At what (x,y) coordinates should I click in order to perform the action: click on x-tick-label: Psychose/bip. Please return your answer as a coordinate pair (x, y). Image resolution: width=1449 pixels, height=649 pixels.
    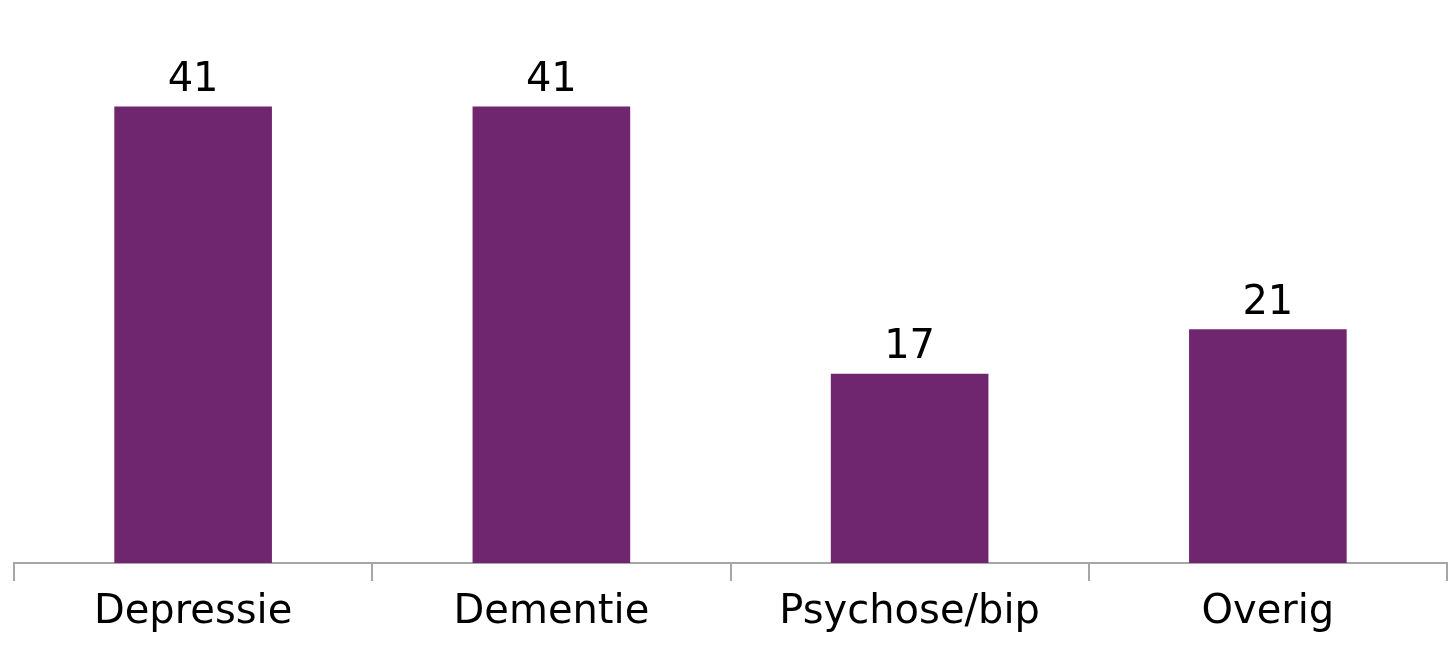
    Looking at the image, I should click on (909, 609).